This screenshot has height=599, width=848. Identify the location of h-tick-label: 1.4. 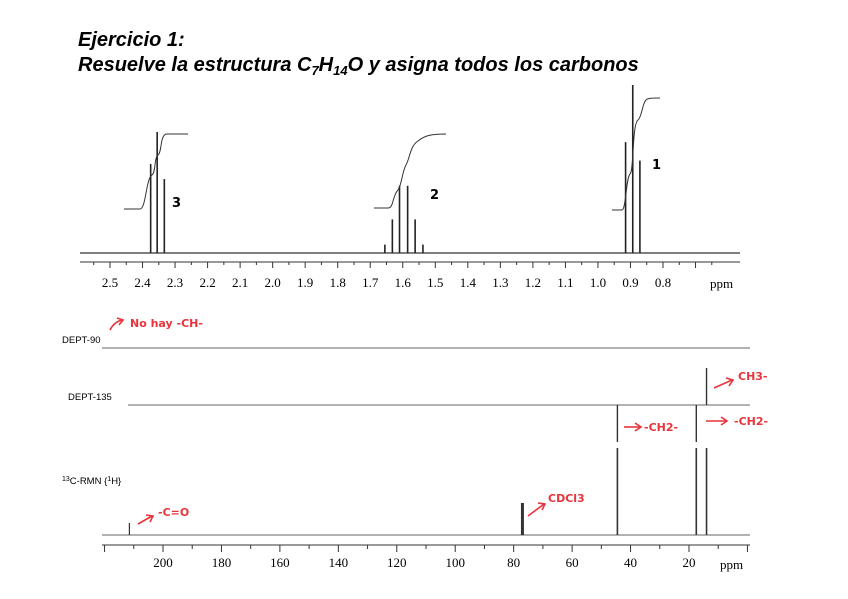
(468, 282).